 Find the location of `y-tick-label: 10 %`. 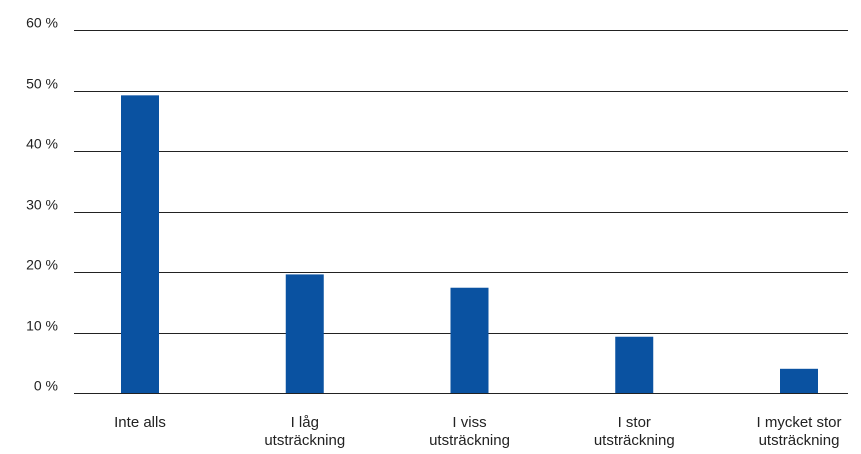

y-tick-label: 10 % is located at coordinates (42, 326).